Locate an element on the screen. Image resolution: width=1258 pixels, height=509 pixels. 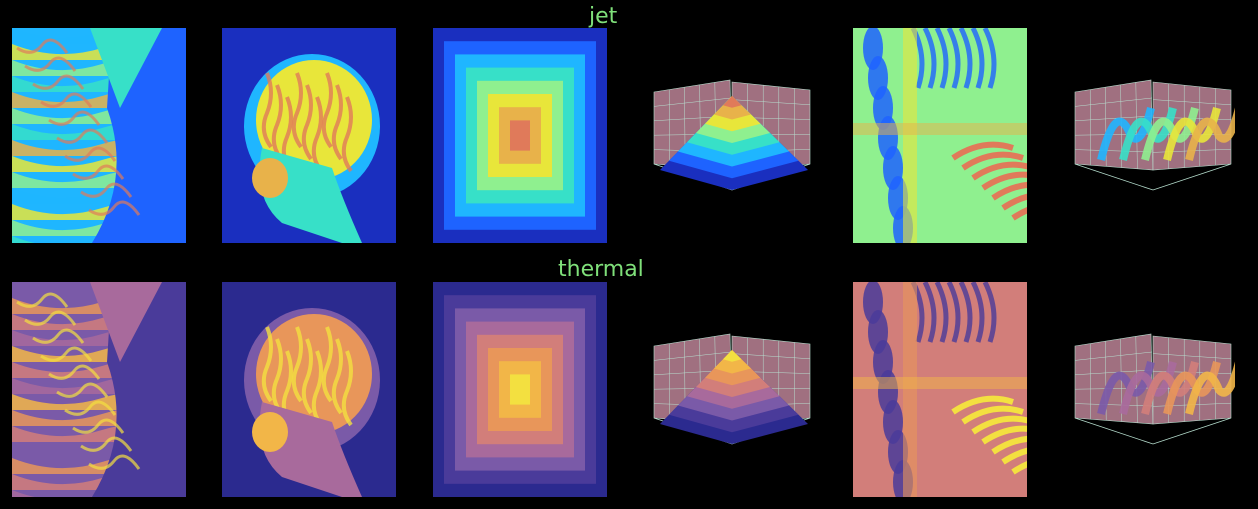
jet-interference-pattern-image is located at coordinates (940, 135).